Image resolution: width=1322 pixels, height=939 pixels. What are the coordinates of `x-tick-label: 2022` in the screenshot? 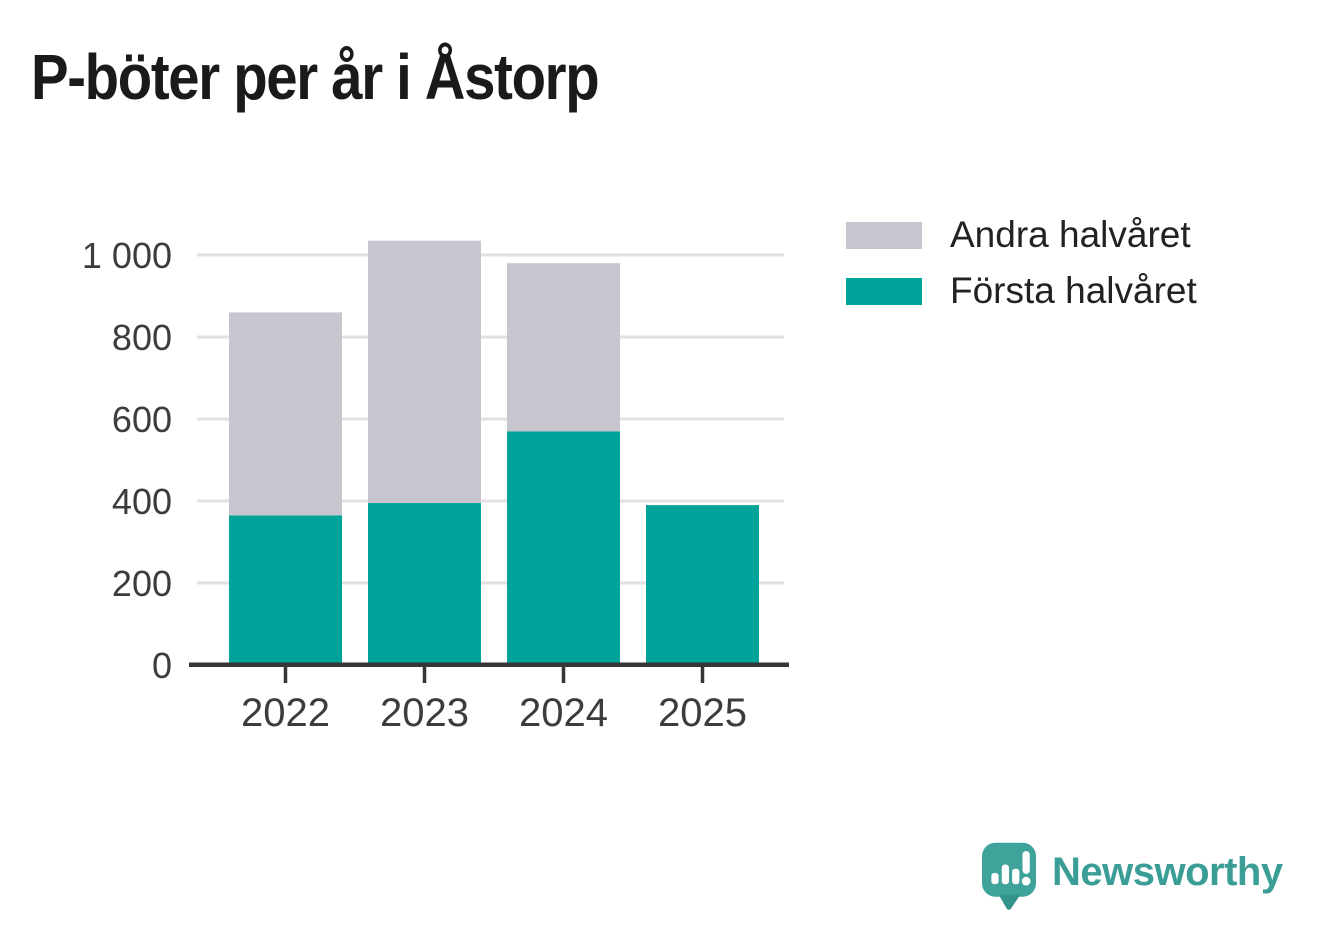 It's located at (285, 713).